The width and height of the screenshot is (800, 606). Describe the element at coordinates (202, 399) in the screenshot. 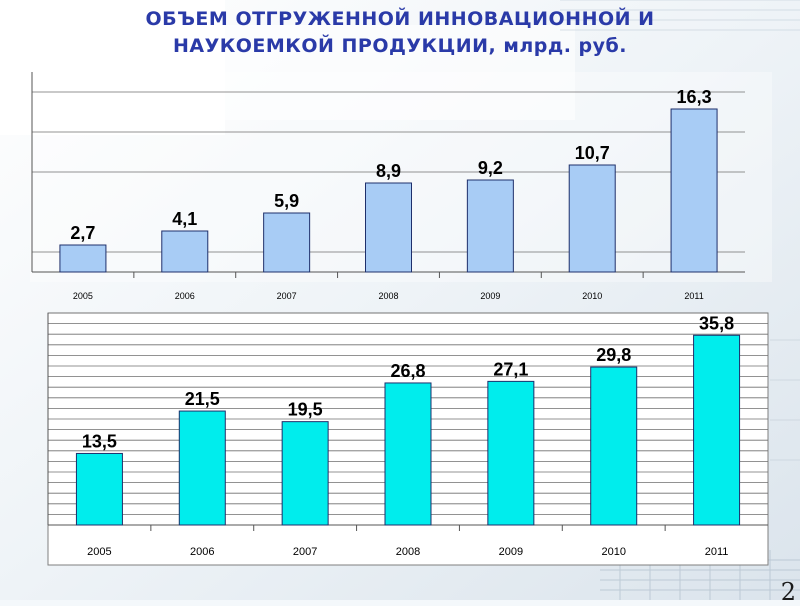

I see `data-label: 21,5` at that location.